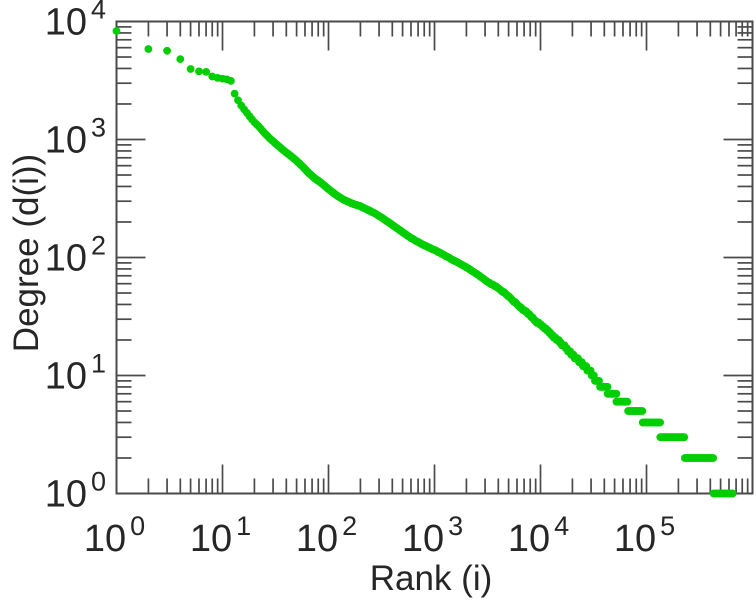 The width and height of the screenshot is (756, 600). What do you see at coordinates (26, 253) in the screenshot?
I see `y-axis-title: Degree (d(i))` at bounding box center [26, 253].